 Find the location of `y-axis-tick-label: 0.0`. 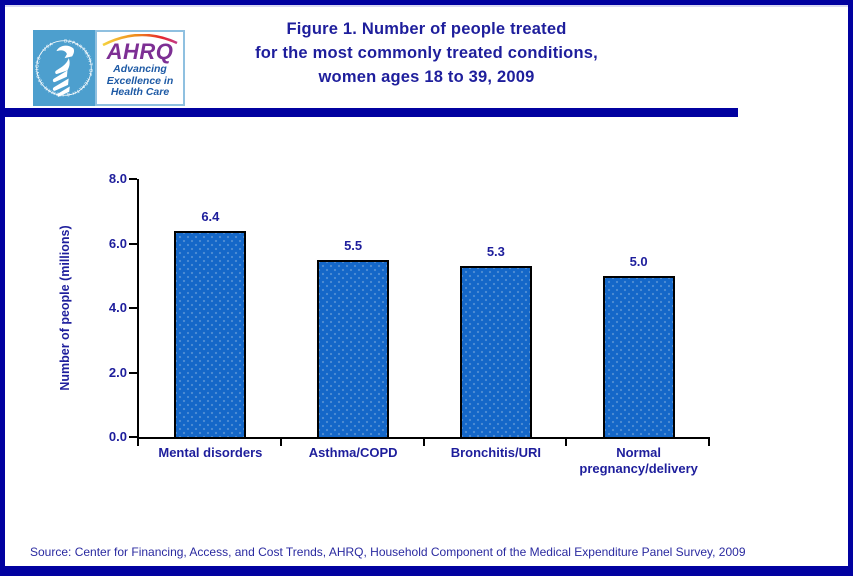

y-axis-tick-label: 0.0 is located at coordinates (117, 436).